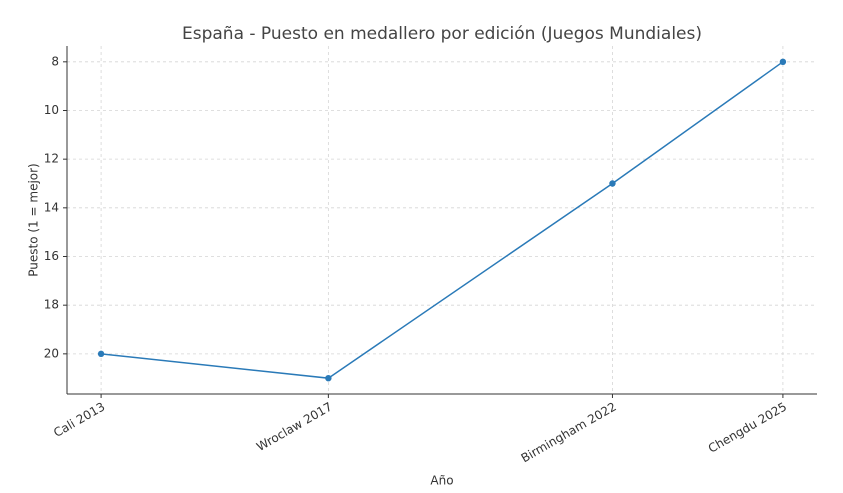 The height and width of the screenshot is (493, 843). I want to click on x-tick-label: Birmingham 2022, so click(569, 433).